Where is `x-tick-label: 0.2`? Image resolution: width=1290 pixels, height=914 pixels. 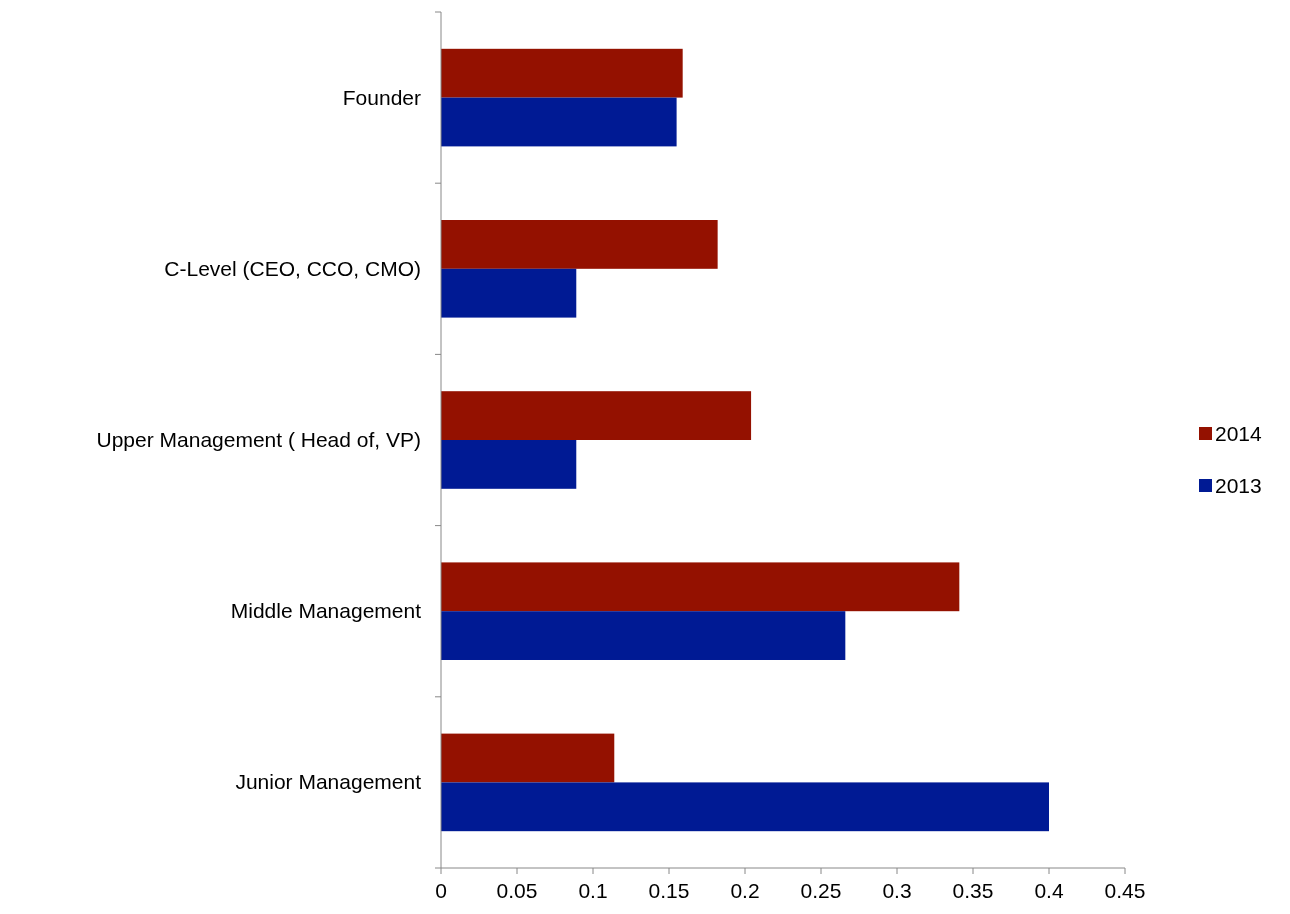
x-tick-label: 0.2 is located at coordinates (745, 890).